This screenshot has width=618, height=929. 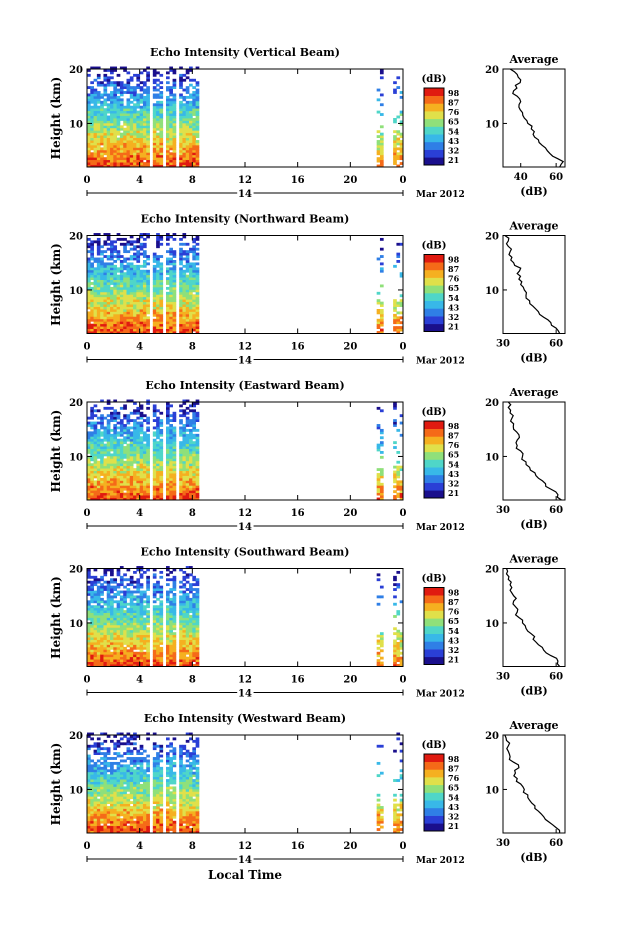 What do you see at coordinates (454, 640) in the screenshot?
I see `colorbar-tick-label: 43` at bounding box center [454, 640].